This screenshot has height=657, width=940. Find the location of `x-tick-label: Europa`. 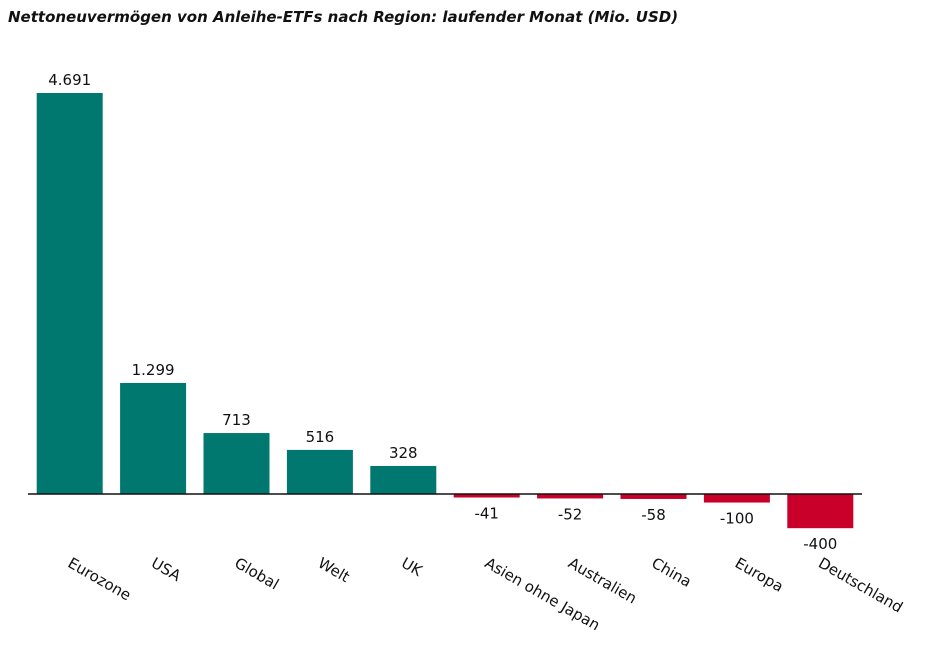

x-tick-label: Europa is located at coordinates (759, 575).